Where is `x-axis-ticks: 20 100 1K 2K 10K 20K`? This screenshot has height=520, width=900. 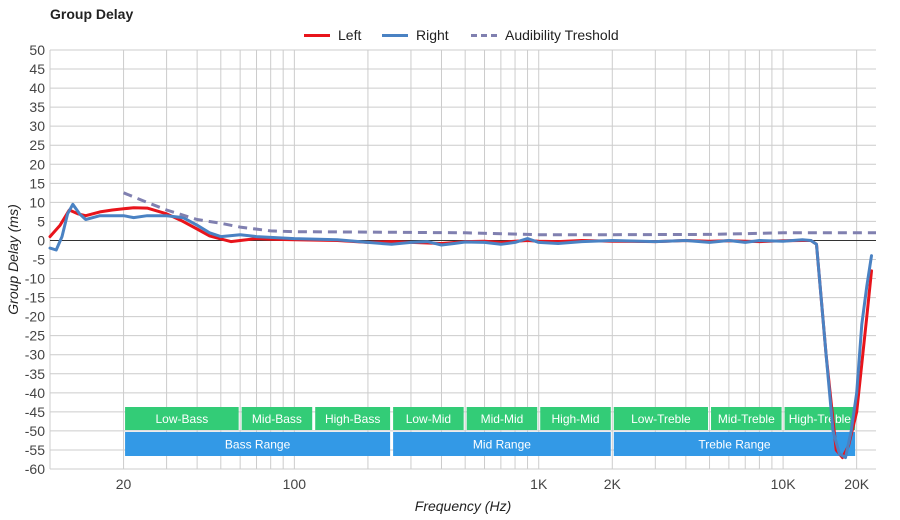
x-axis-ticks: 20 100 1K 2K 10K 20K is located at coordinates (493, 484).